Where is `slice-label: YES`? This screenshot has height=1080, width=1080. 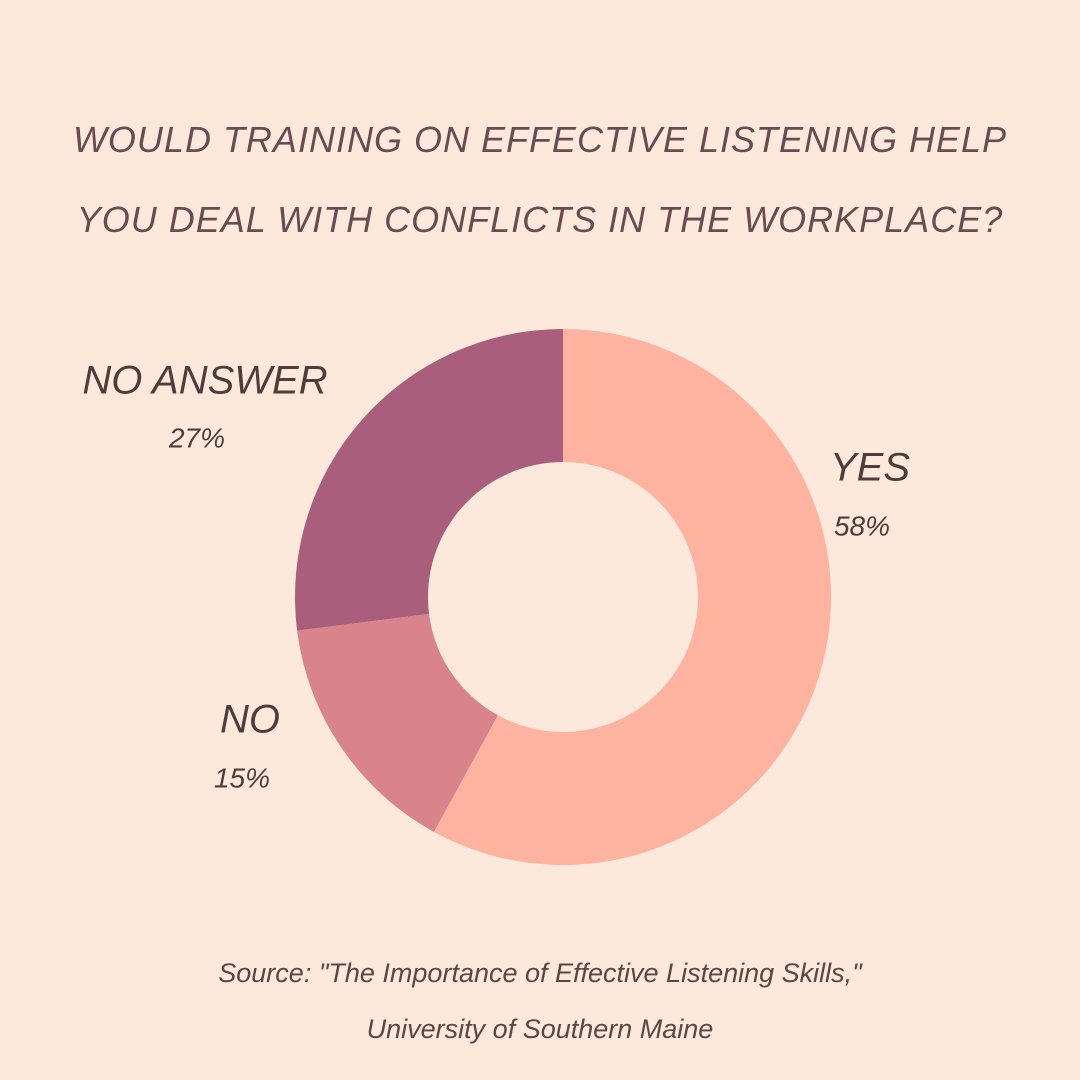 slice-label: YES is located at coordinates (870, 468).